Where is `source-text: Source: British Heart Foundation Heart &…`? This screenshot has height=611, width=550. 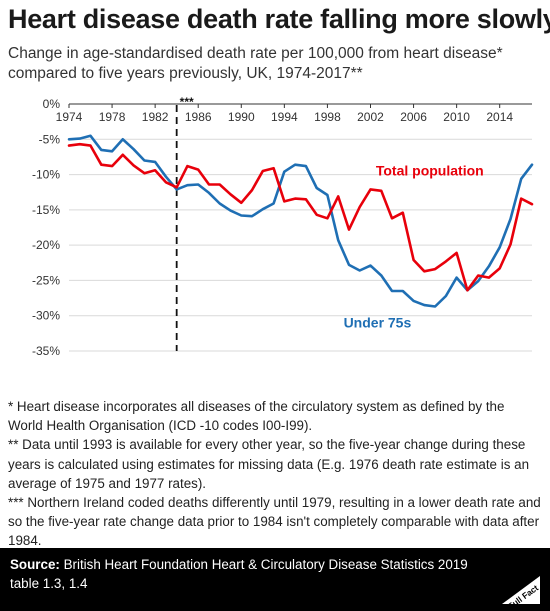
source-text: Source: British Heart Foundation Heart &… is located at coordinates (245, 574).